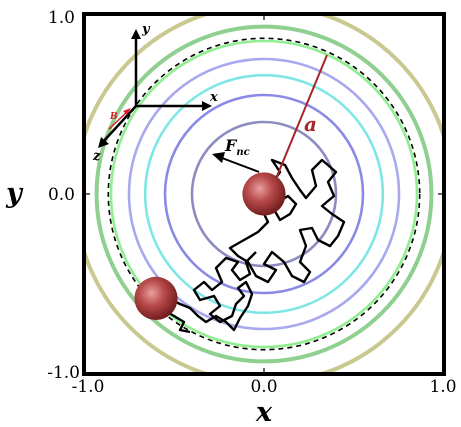  I want to click on force-arrow, so click(240, 165).